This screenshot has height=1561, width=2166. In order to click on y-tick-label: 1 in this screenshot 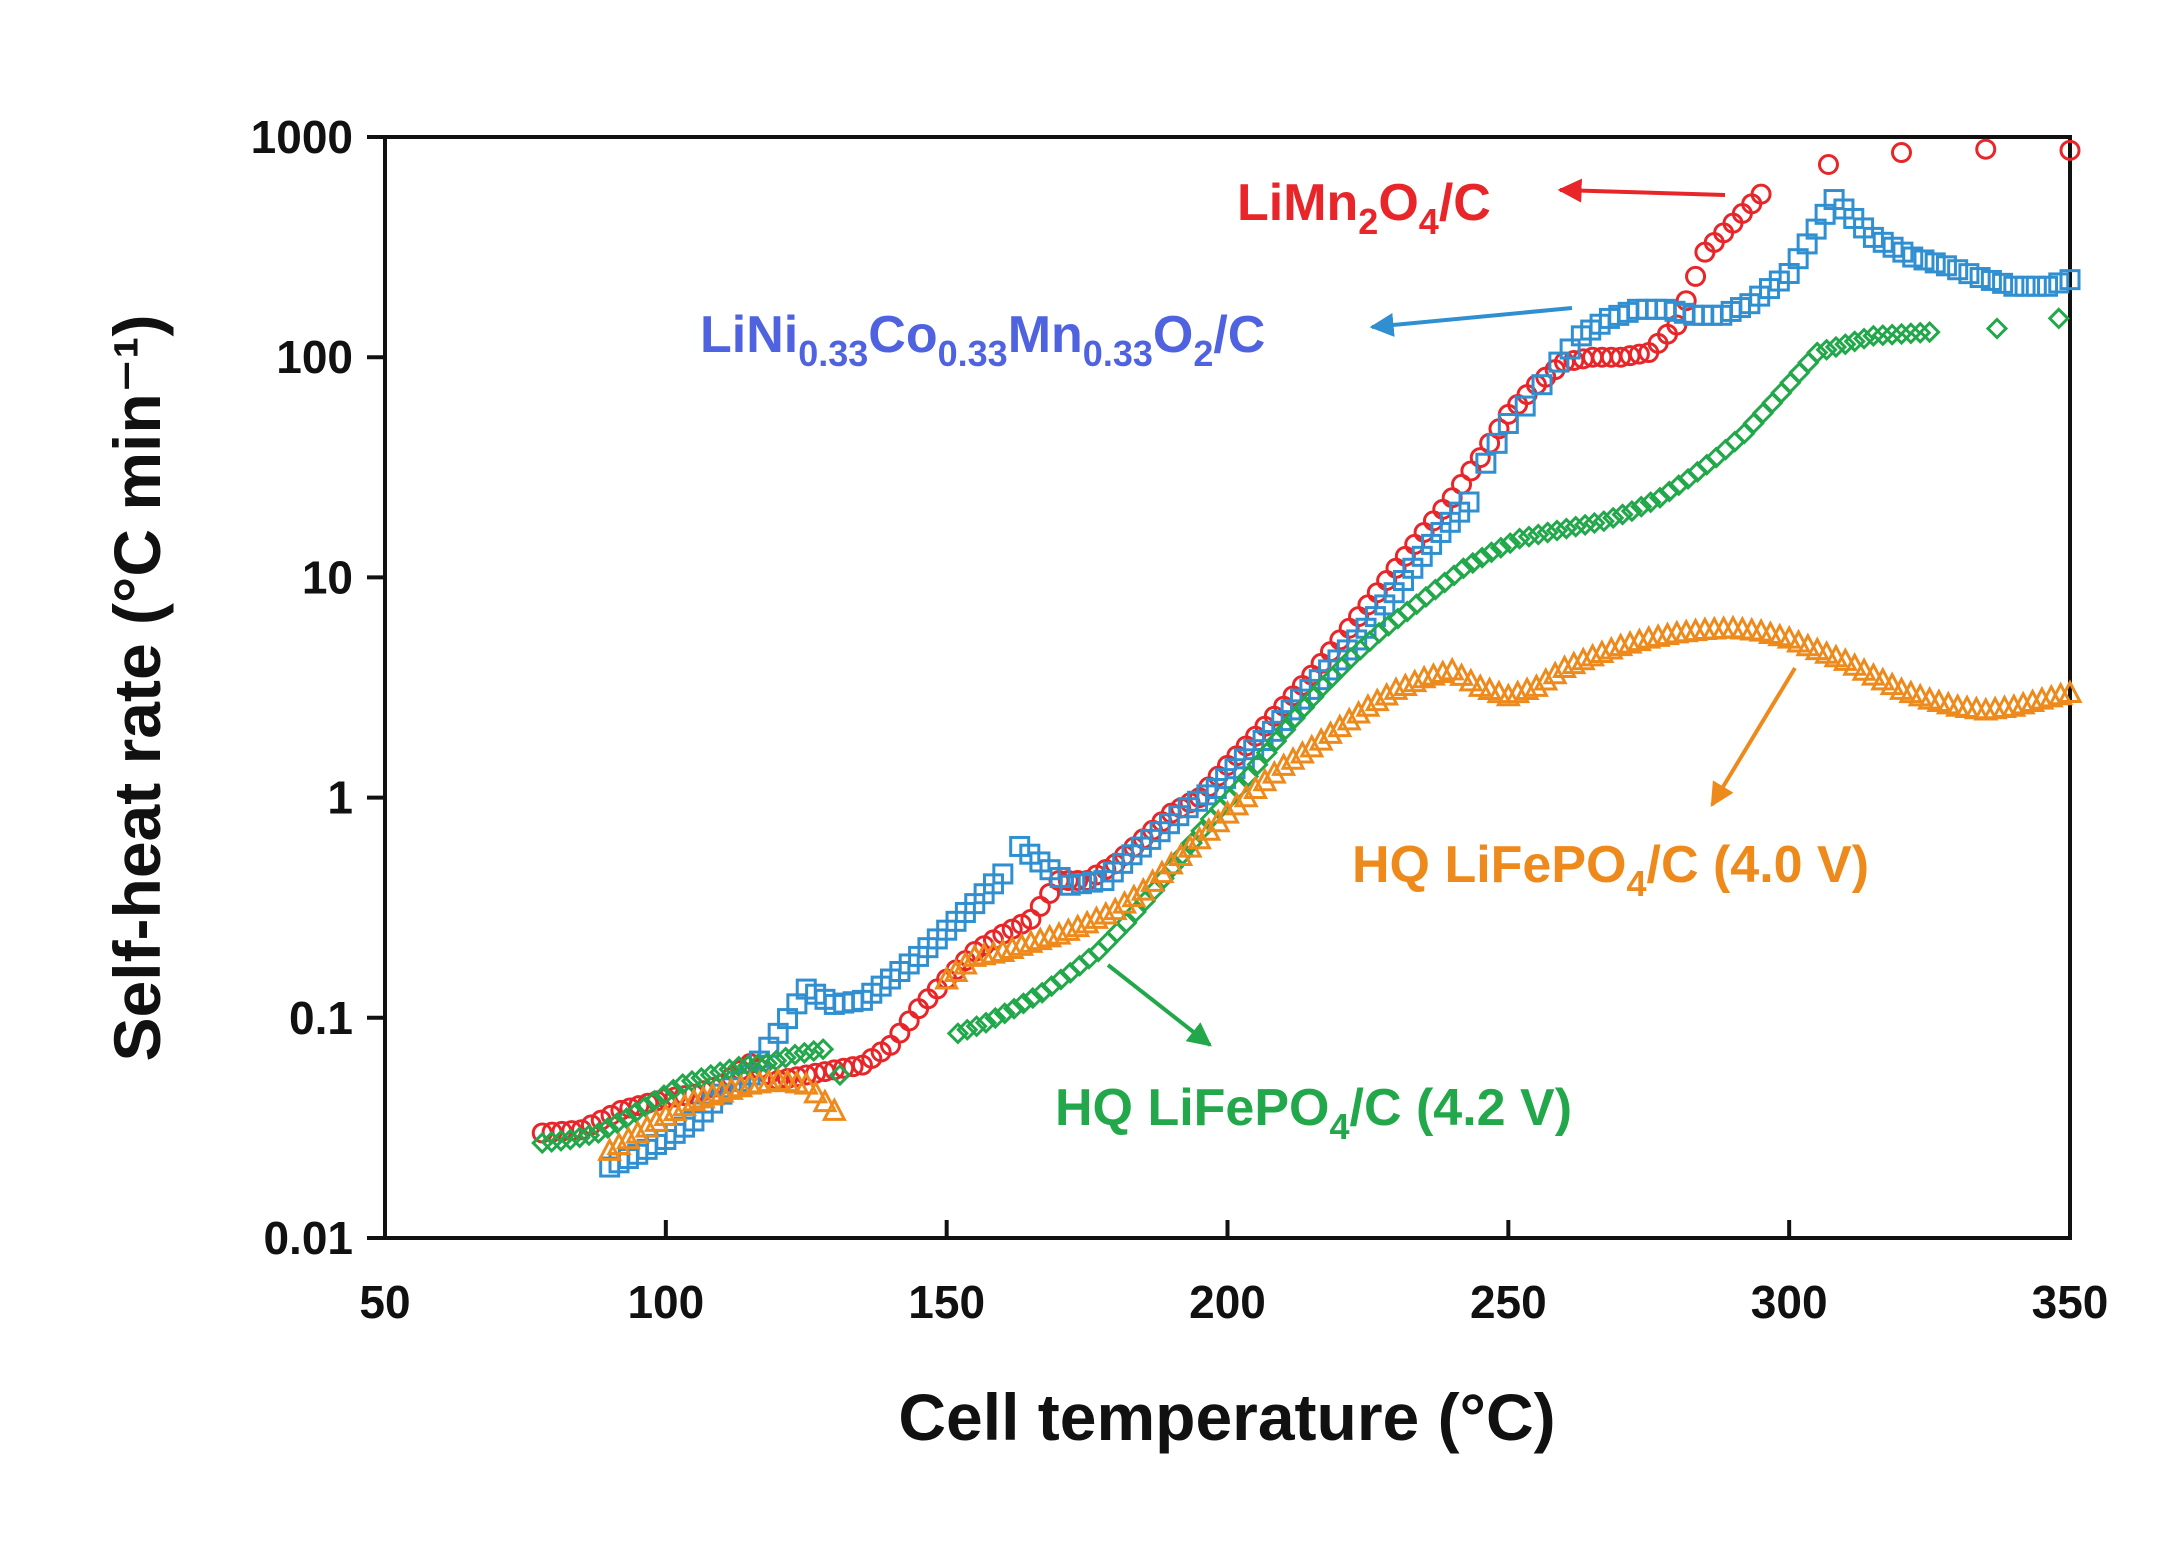, I will do `click(340, 798)`.